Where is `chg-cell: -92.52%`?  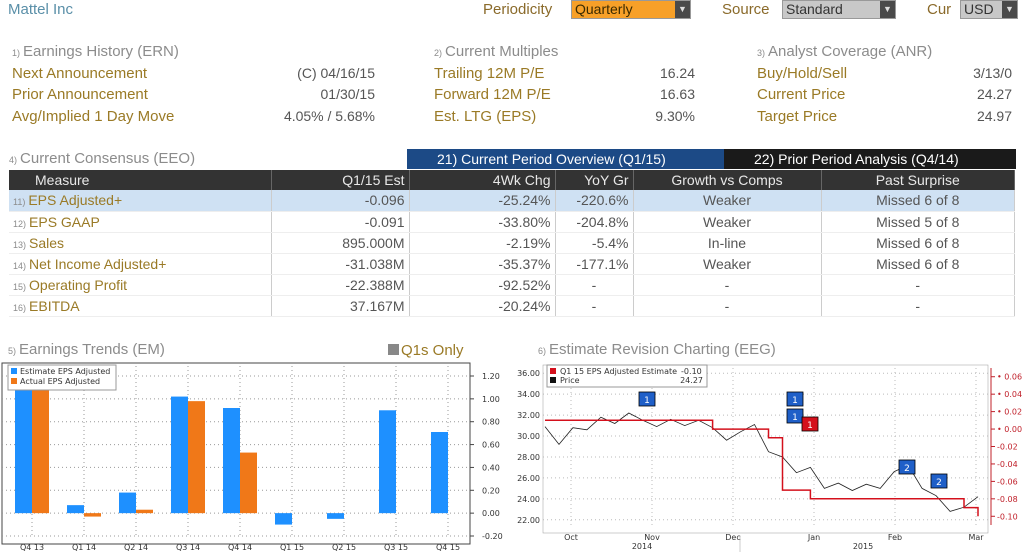
chg-cell: -92.52% is located at coordinates (482, 285).